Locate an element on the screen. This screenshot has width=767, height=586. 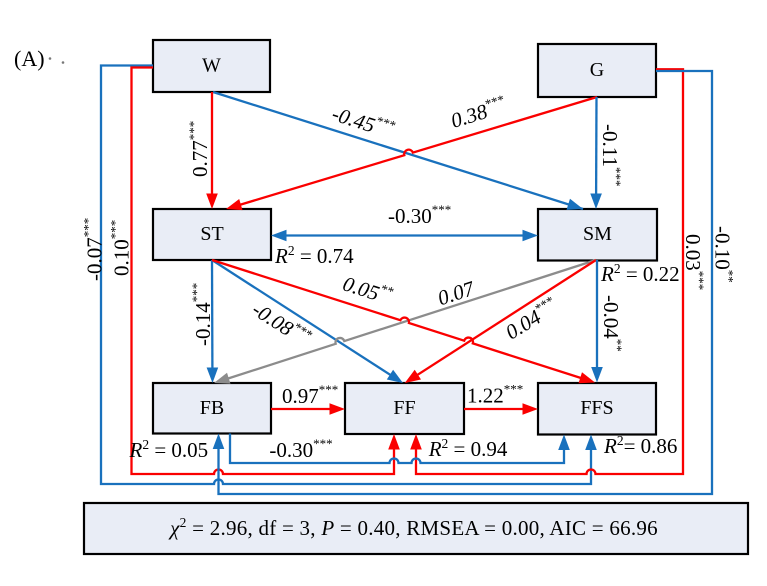
svg-text: FF is located at coordinates (404, 408).